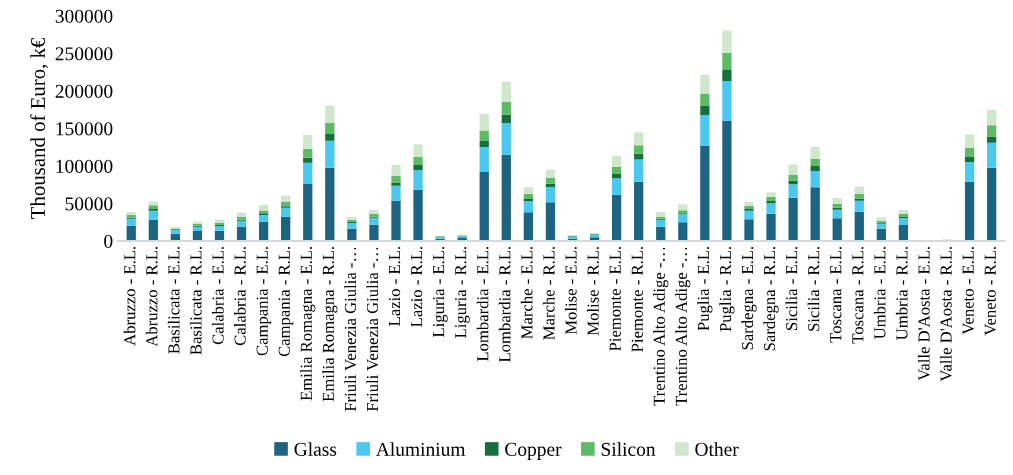  I want to click on legend-label: Silicon, so click(628, 449).